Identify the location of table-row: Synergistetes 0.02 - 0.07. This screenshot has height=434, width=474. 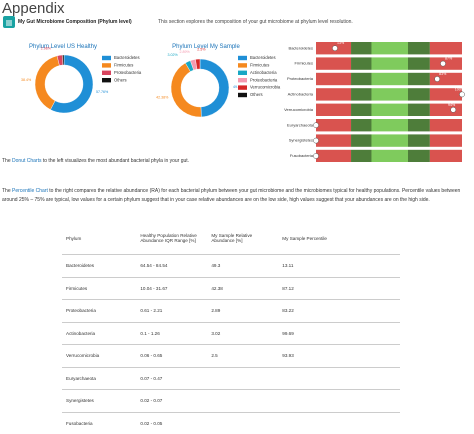
(231, 400).